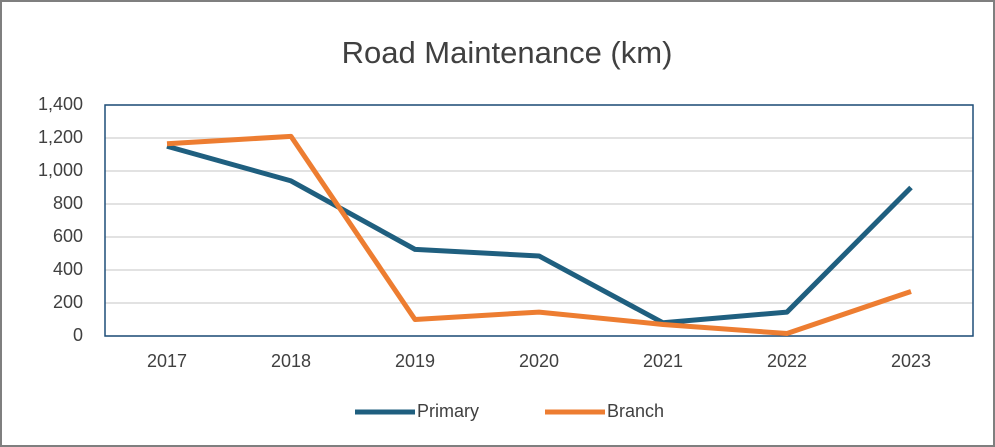 This screenshot has height=447, width=995. I want to click on y-tick-label: 1,200, so click(60, 137).